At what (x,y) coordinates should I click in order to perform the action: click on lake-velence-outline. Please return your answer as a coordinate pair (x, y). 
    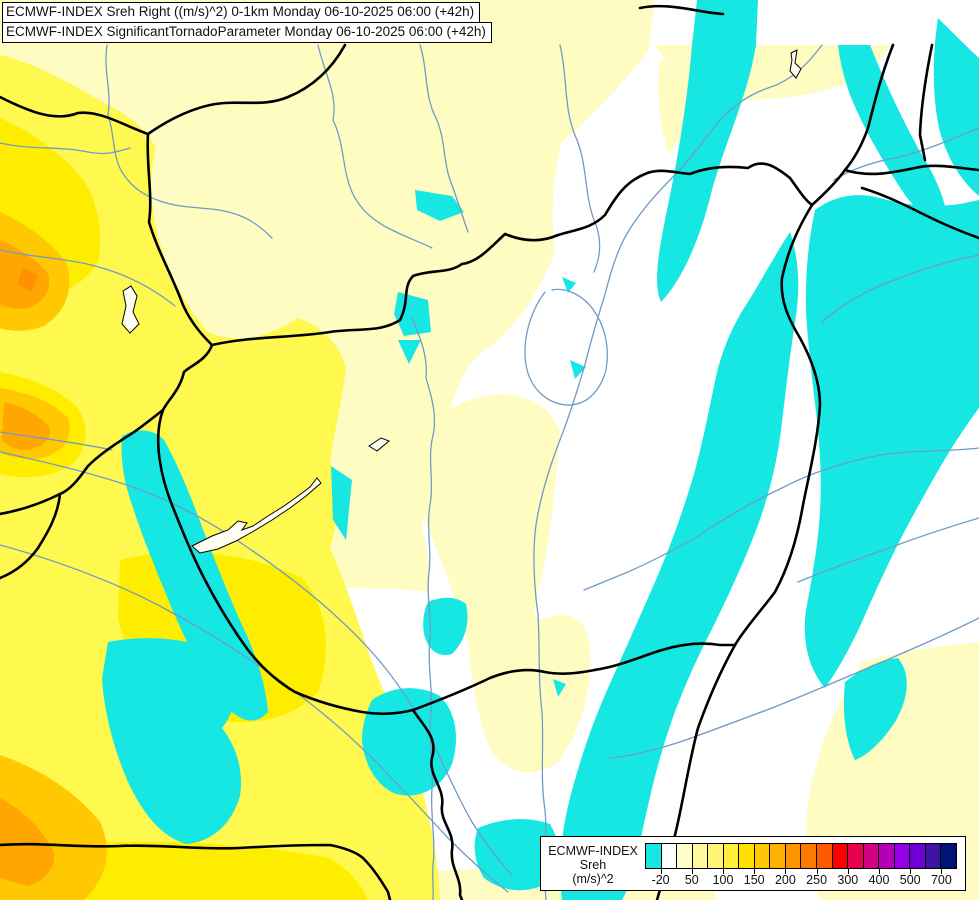
    Looking at the image, I should click on (379, 444).